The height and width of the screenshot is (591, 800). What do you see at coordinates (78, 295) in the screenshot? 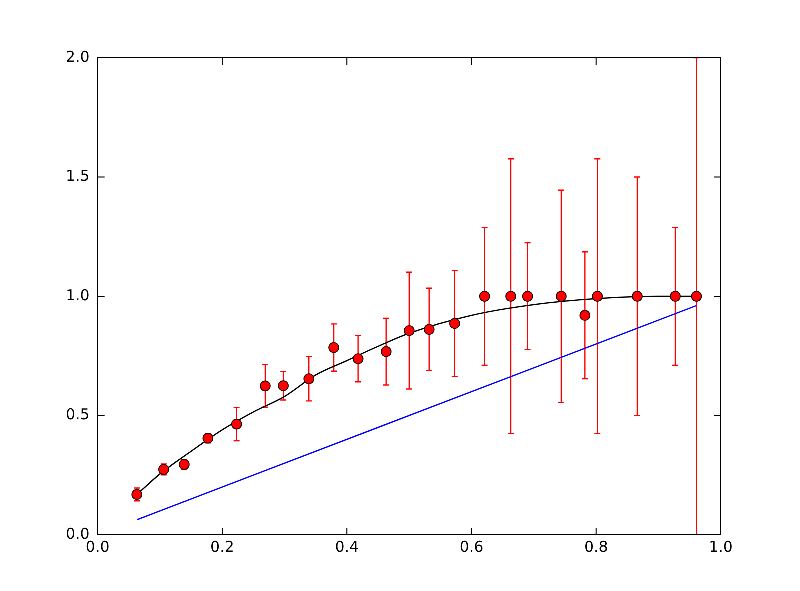
I see `y-tick-label: 1.0` at bounding box center [78, 295].